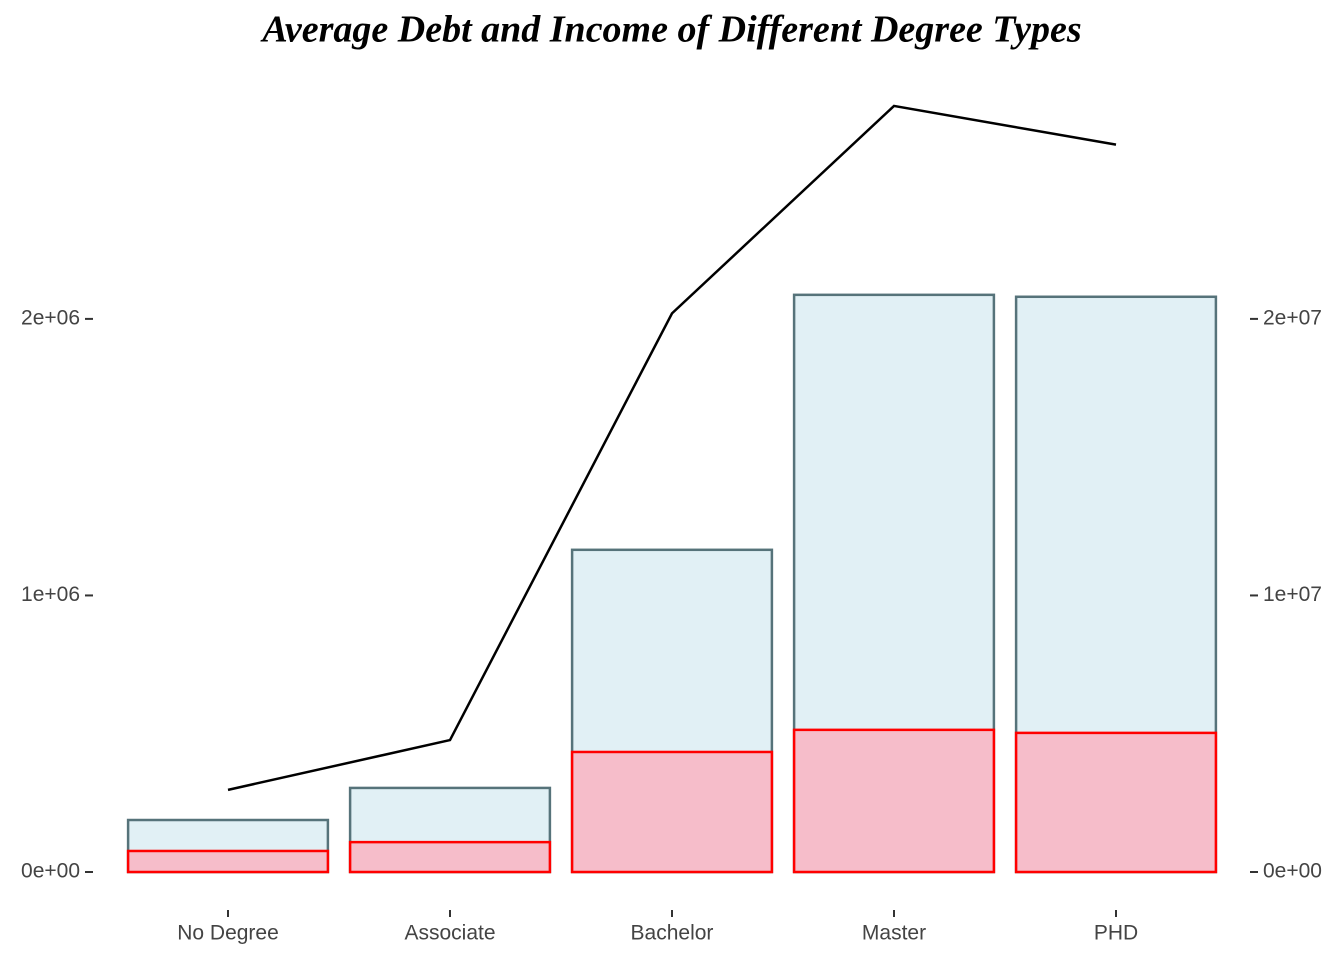 The image size is (1344, 960). I want to click on x-tick-label: Associate, so click(449, 933).